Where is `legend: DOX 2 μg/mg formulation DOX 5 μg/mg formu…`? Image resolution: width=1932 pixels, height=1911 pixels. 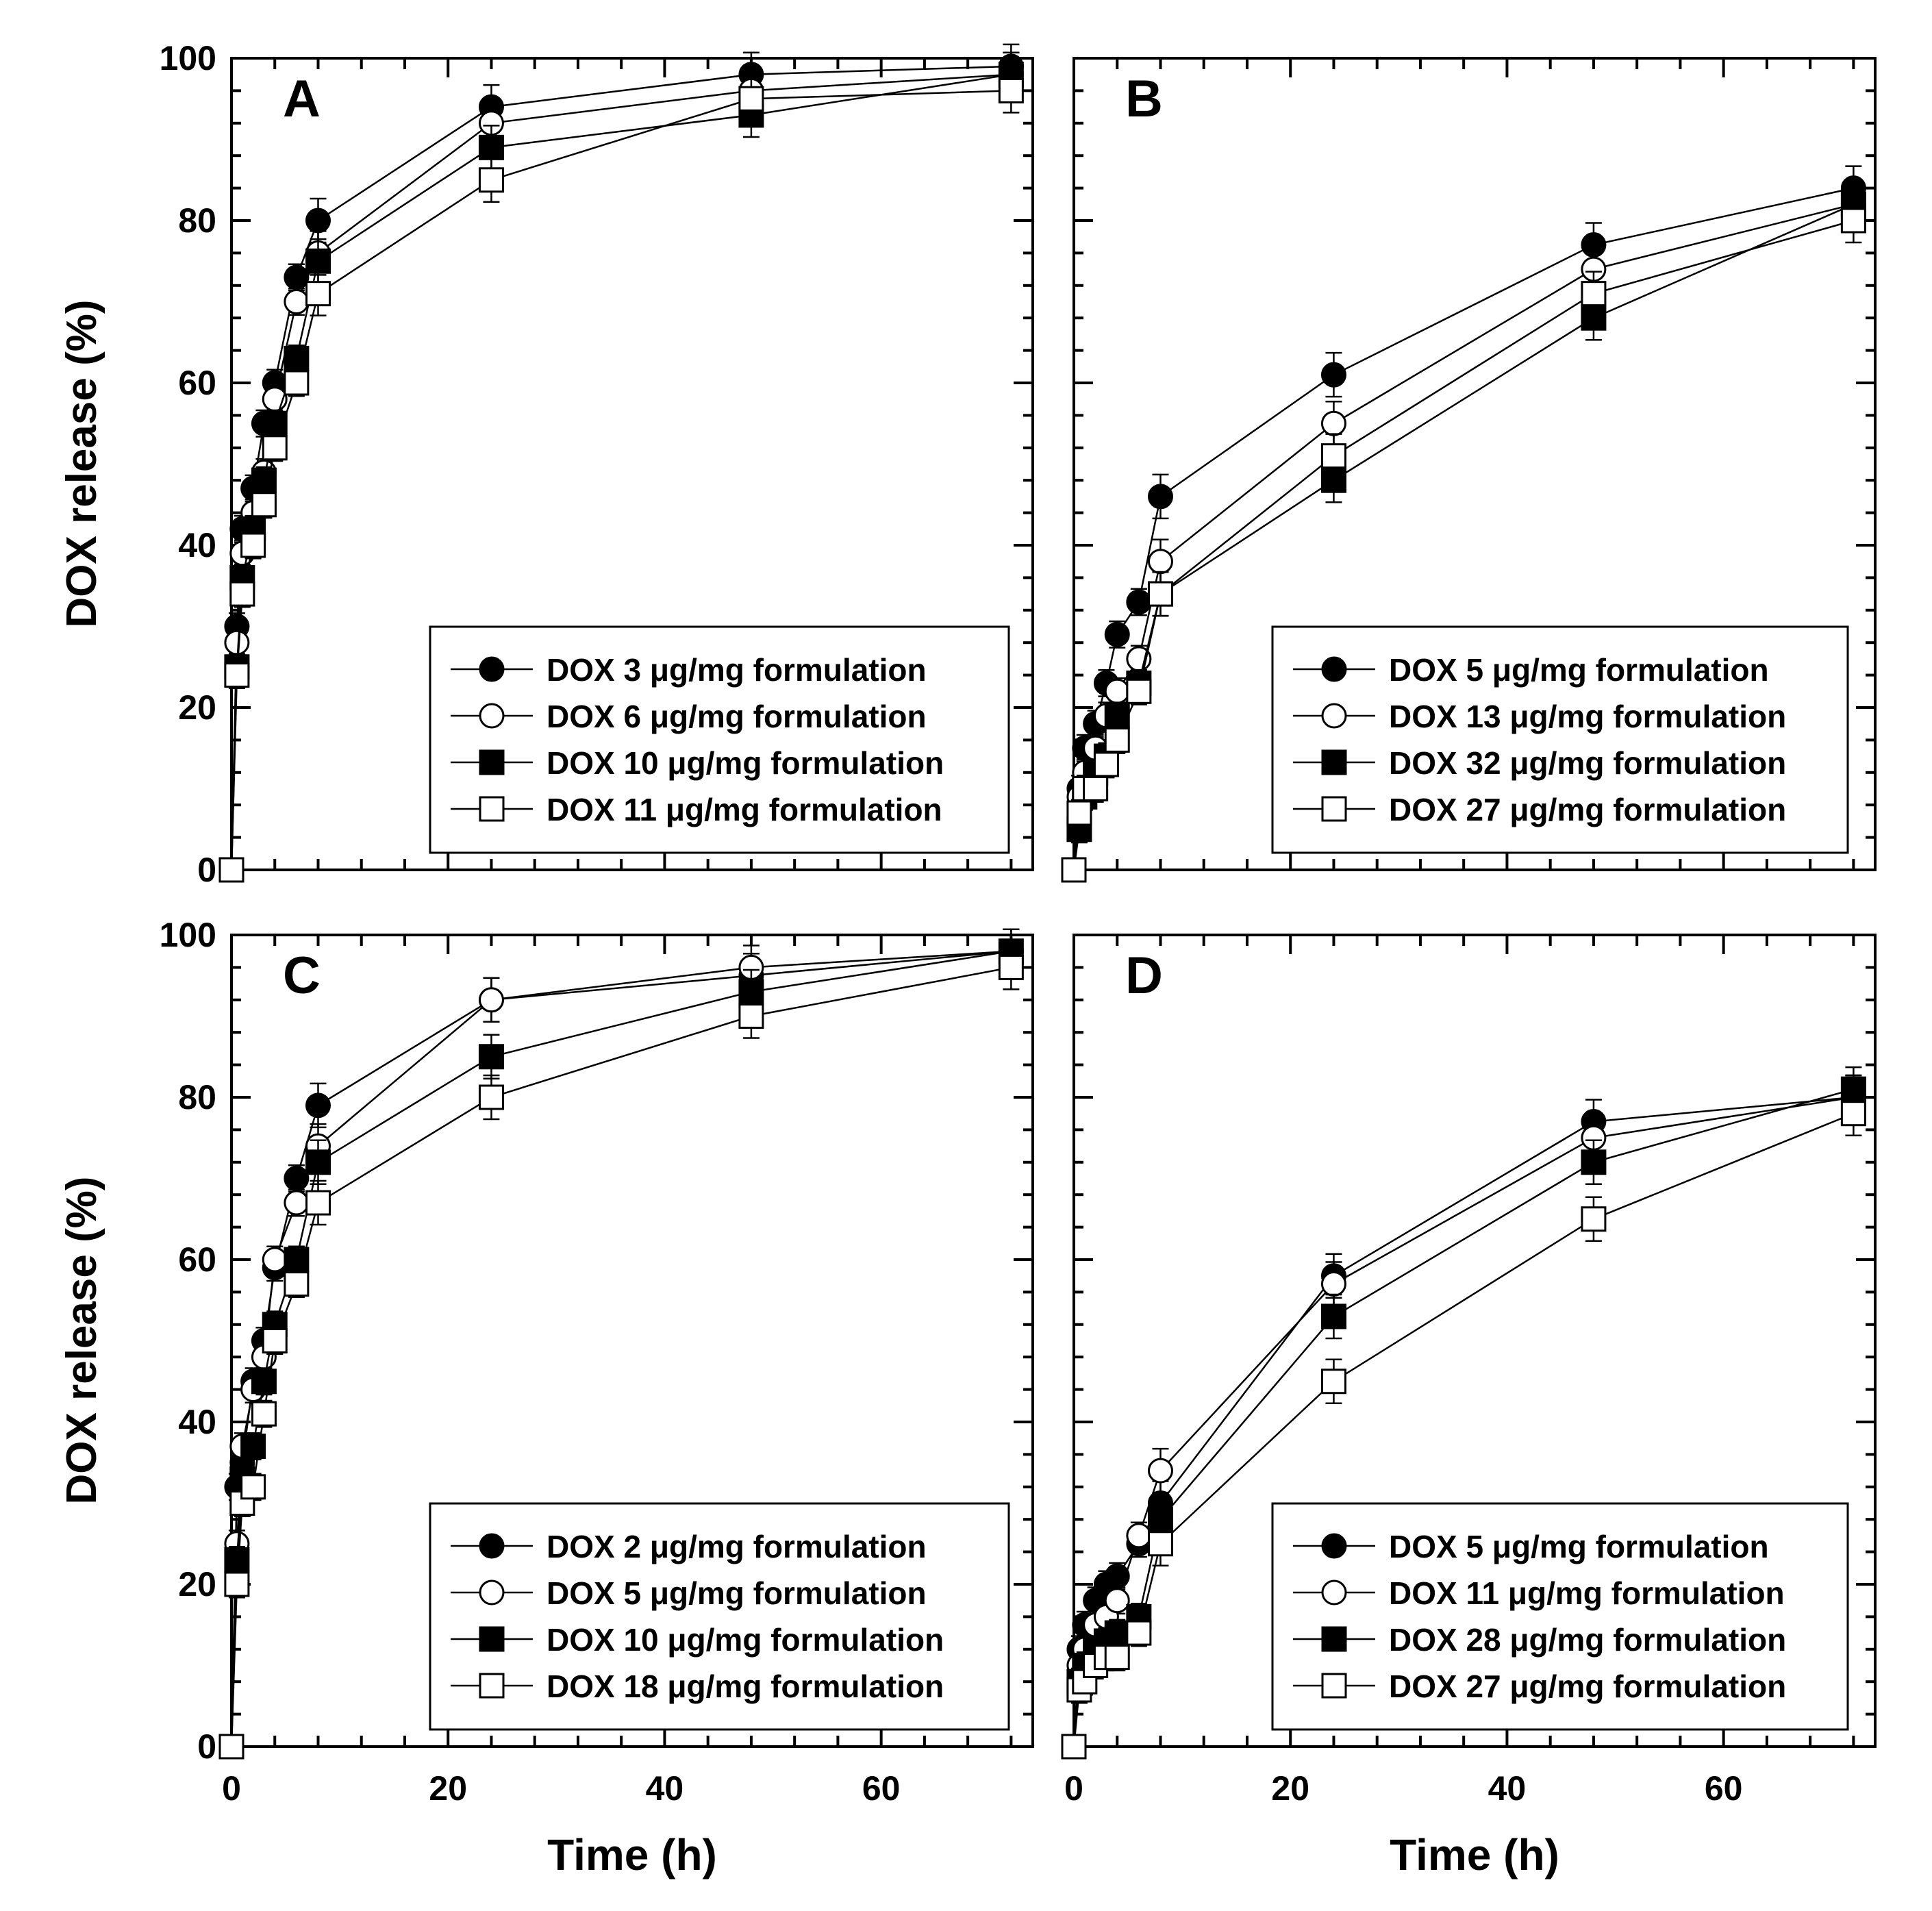
legend: DOX 2 μg/mg formulation DOX 5 μg/mg formu… is located at coordinates (720, 1616).